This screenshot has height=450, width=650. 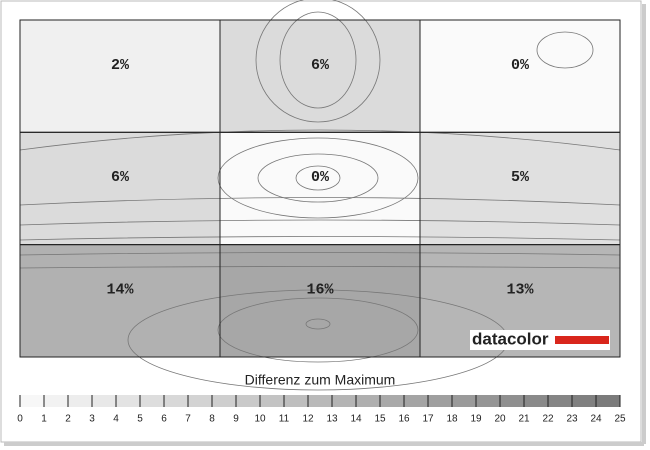 What do you see at coordinates (548, 419) in the screenshot?
I see `colorbar-tick-label: 22` at bounding box center [548, 419].